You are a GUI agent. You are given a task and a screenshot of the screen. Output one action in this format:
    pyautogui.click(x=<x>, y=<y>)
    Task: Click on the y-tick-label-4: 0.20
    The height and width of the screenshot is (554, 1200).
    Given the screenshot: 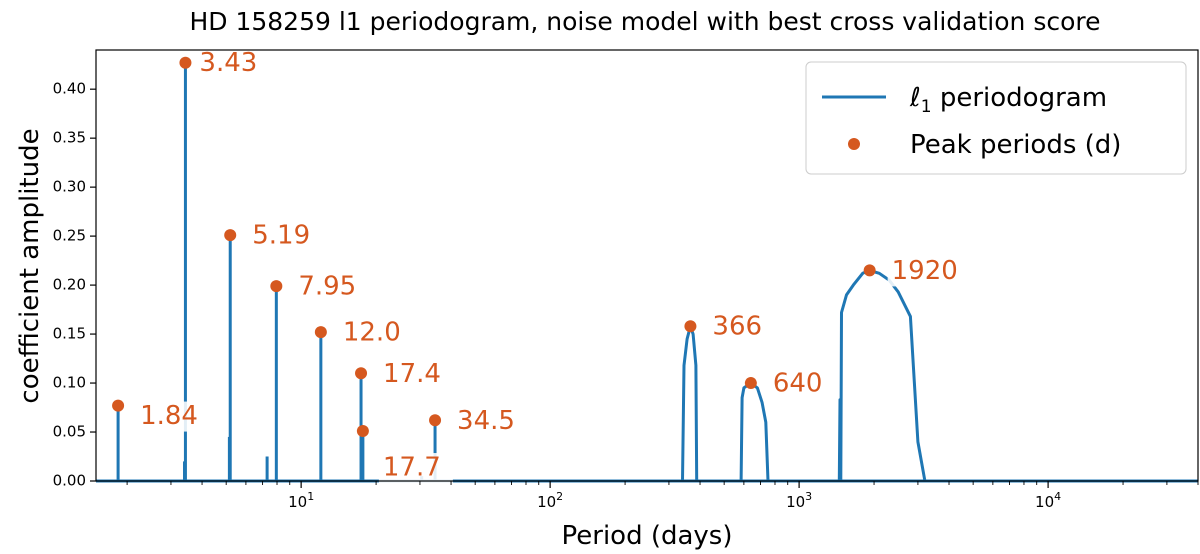 What is the action you would take?
    pyautogui.click(x=69, y=285)
    